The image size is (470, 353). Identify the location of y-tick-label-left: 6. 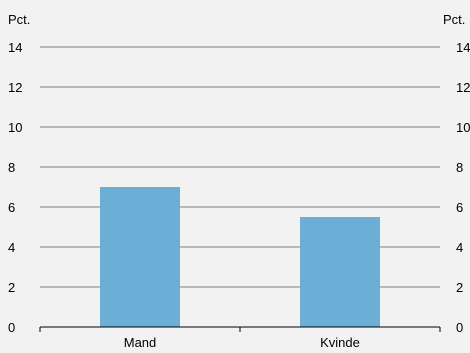
(11, 207).